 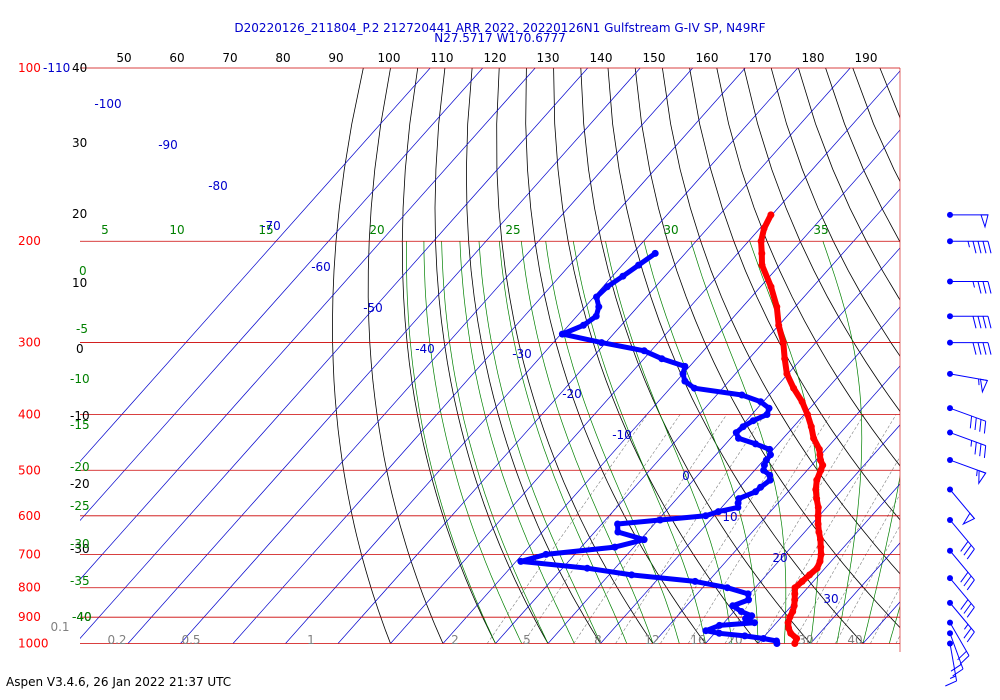 What do you see at coordinates (707, 58) in the screenshot?
I see `top-axis-label: 160` at bounding box center [707, 58].